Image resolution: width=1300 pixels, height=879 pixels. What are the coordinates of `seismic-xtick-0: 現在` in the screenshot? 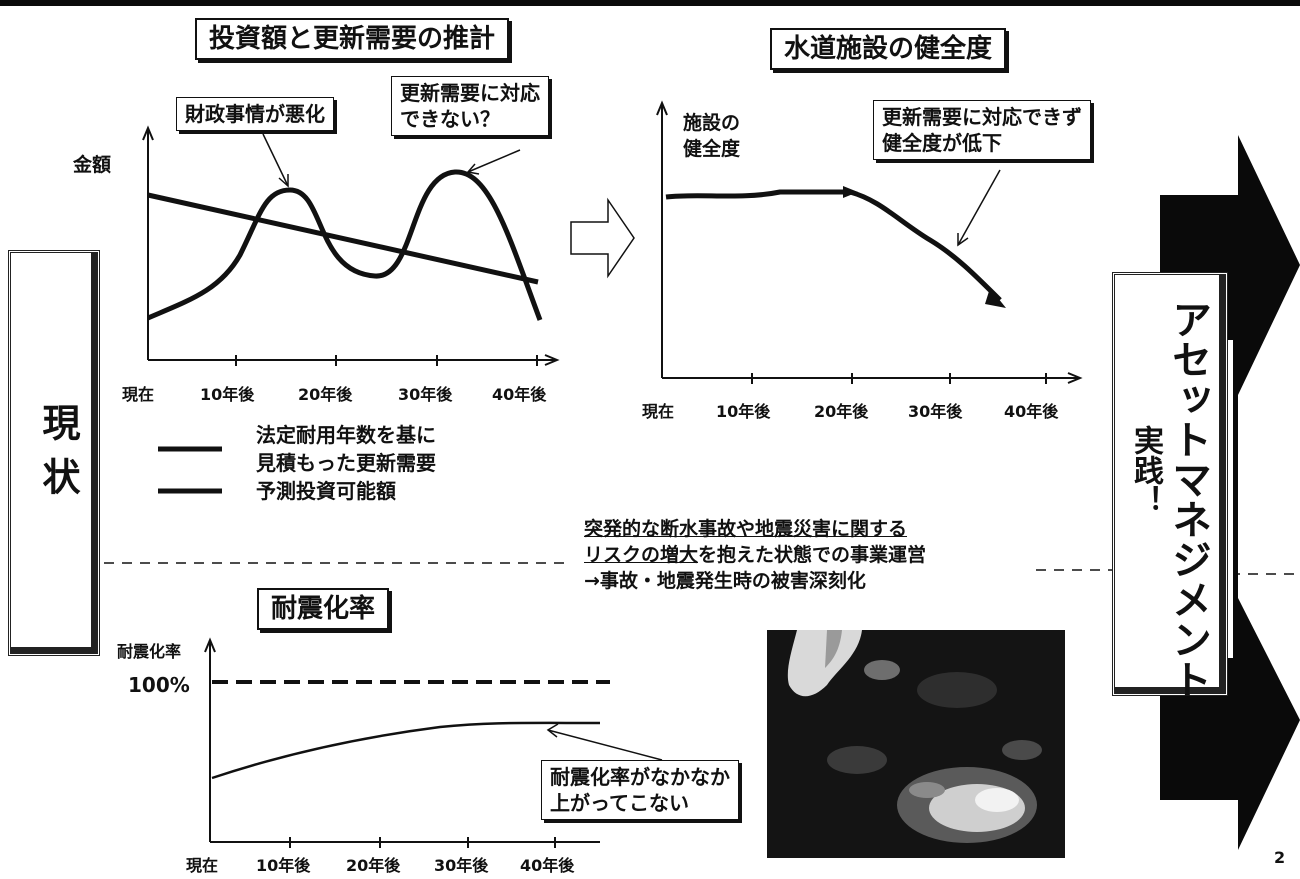 It's located at (202, 865).